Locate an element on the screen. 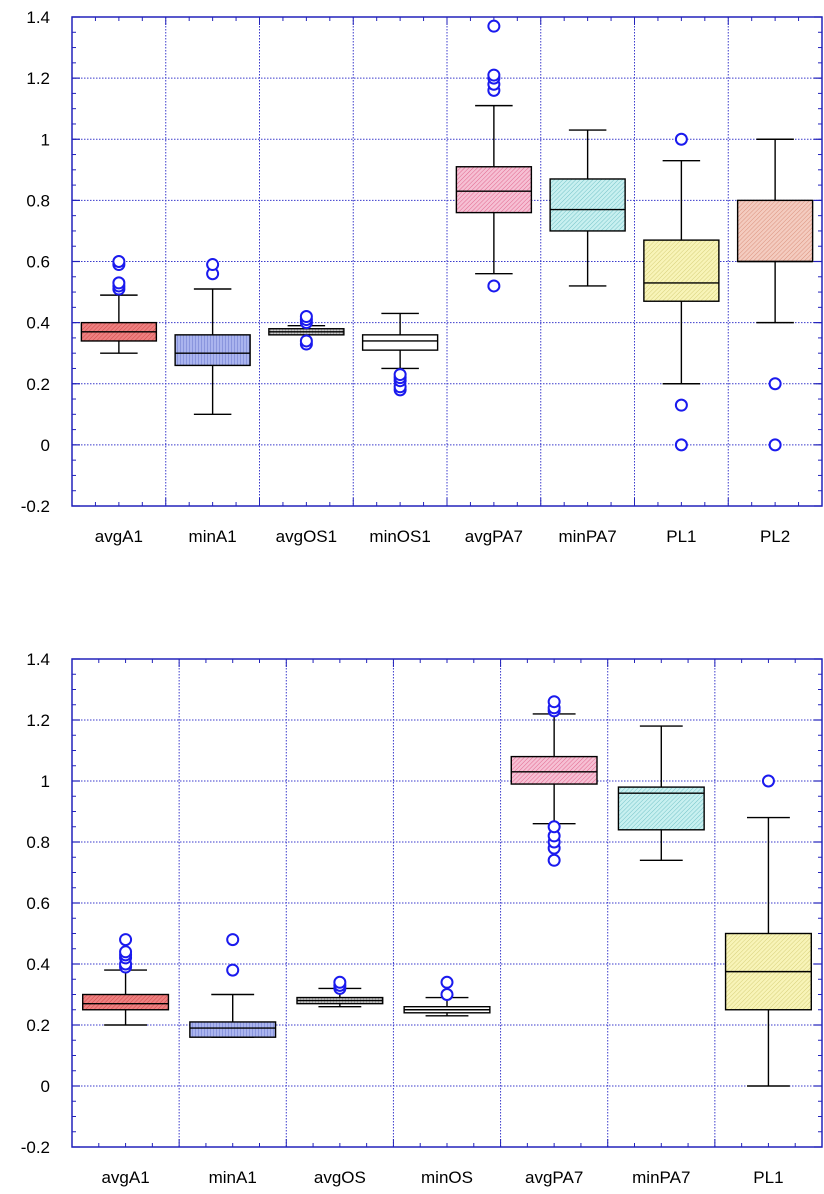  x-tick-label: minOS is located at coordinates (447, 1177).